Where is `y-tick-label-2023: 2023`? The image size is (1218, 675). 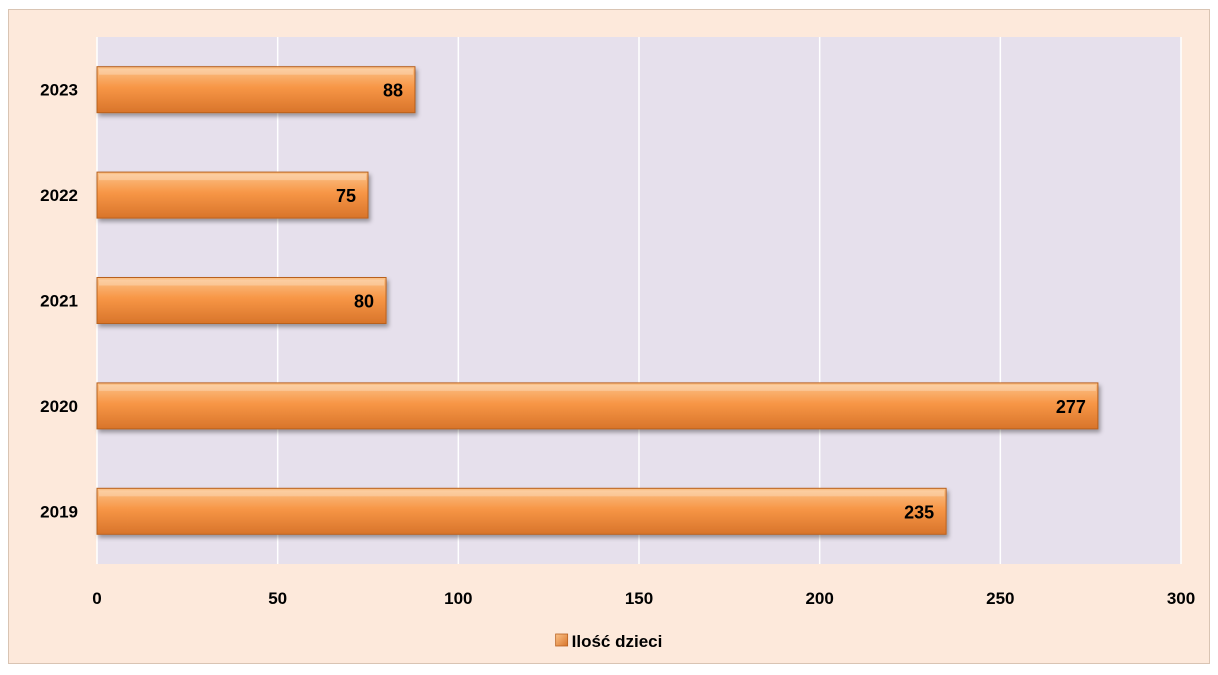
y-tick-label-2023: 2023 is located at coordinates (59, 90).